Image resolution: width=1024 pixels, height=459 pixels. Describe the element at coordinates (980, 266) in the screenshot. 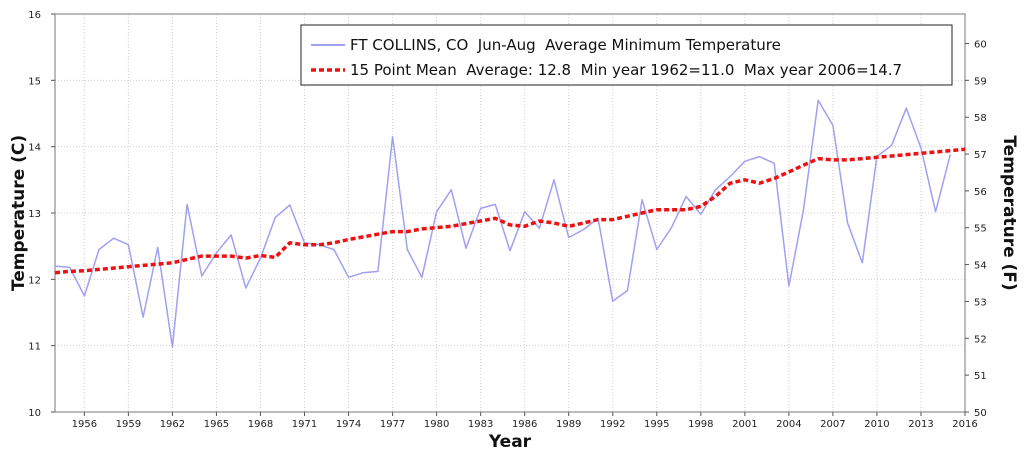

I see `y-tick-label-right: 54` at that location.